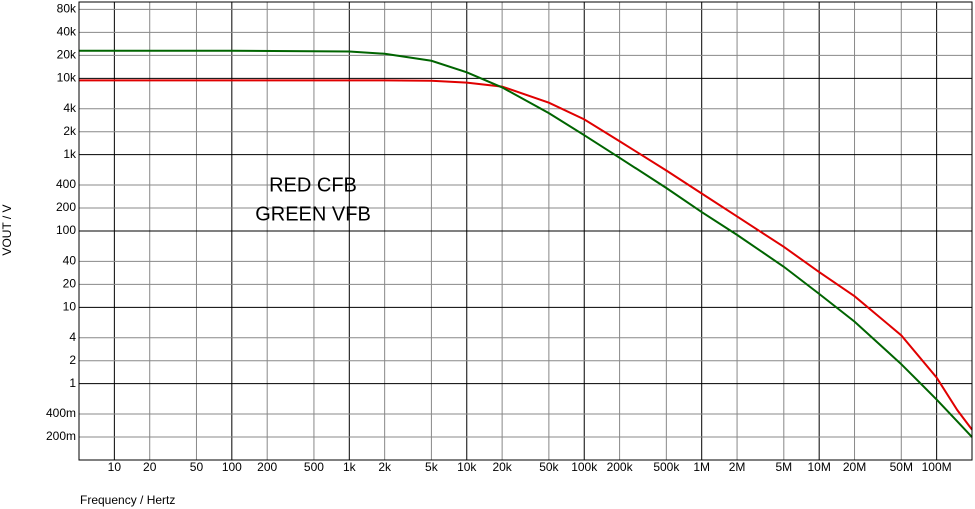 Image resolution: width=975 pixels, height=509 pixels. I want to click on x-tick-label: 200, so click(267, 467).